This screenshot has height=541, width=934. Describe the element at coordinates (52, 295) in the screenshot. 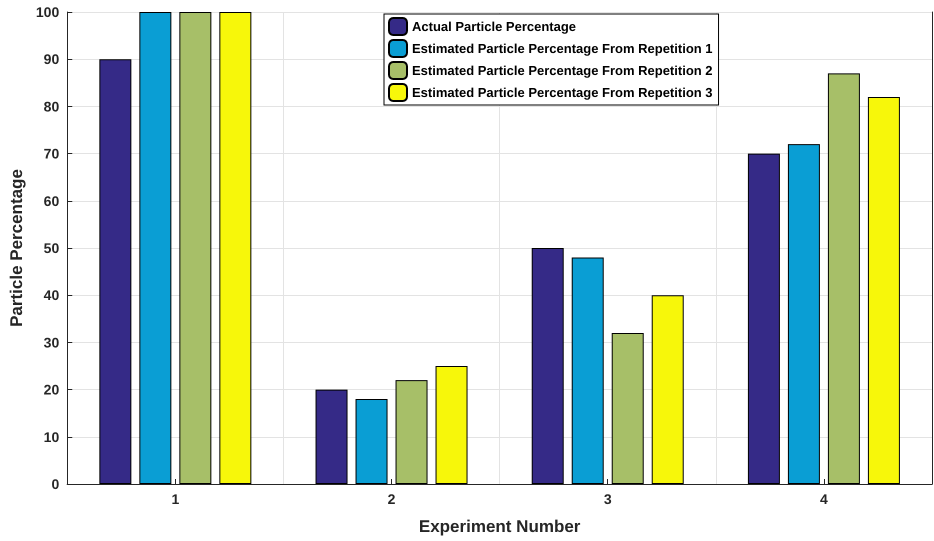

I see `y-tick-label: 40` at that location.